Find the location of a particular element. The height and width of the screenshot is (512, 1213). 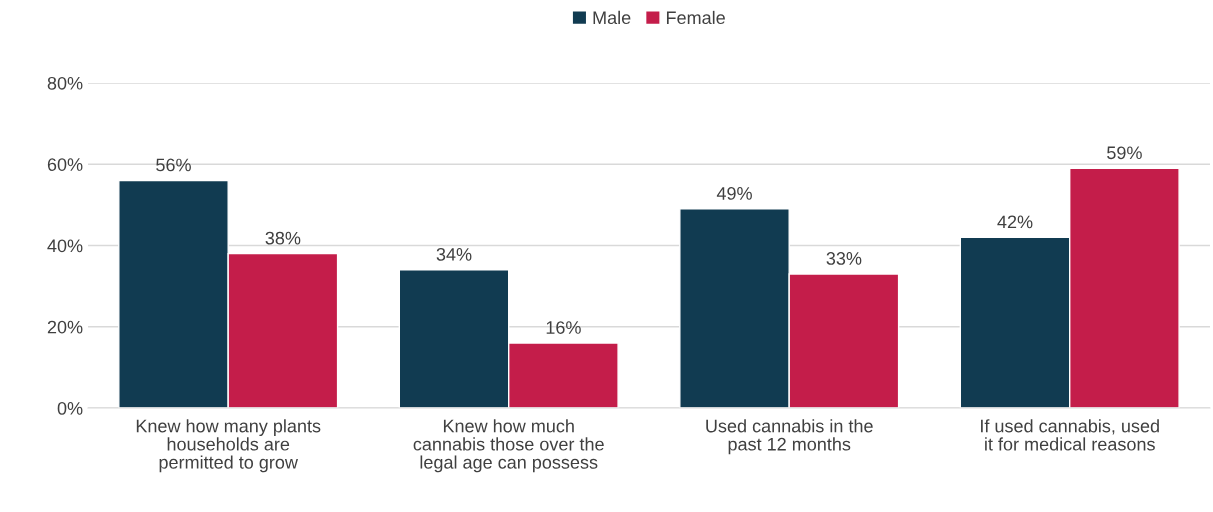

x-tick-label: Used cannabis in the past 12 months is located at coordinates (789, 437).